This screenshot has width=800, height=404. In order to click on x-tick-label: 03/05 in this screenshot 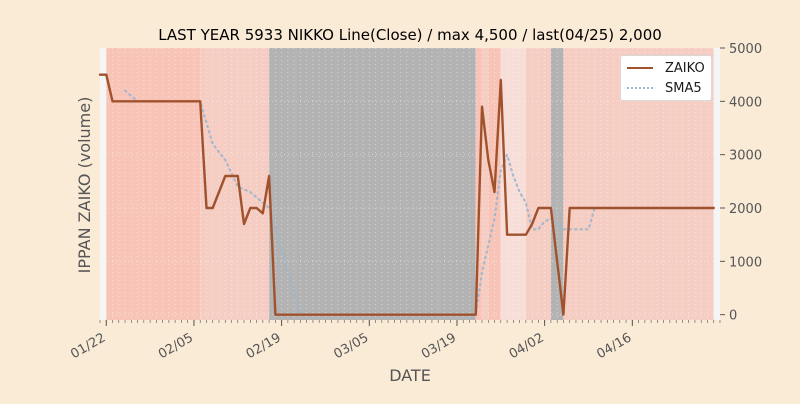, I will do `click(351, 346)`.